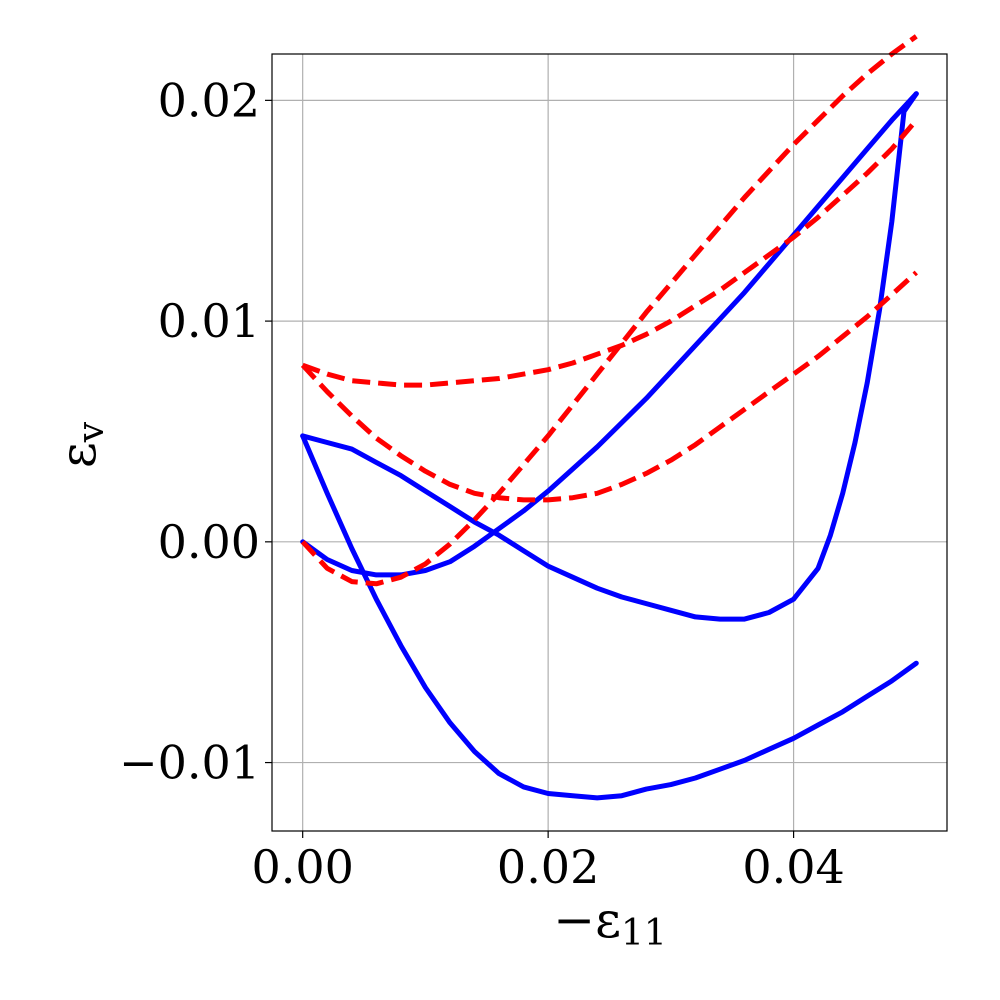 This screenshot has height=1000, width=1000. Describe the element at coordinates (793, 867) in the screenshot. I see `x-tick-label: 0.04` at that location.